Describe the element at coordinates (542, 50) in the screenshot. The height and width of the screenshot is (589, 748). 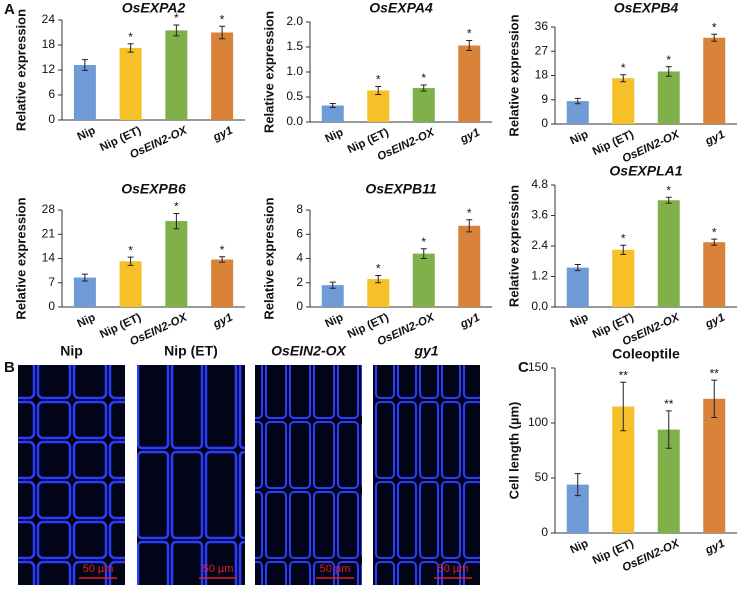
I see `y-tick-label: 27` at that location.